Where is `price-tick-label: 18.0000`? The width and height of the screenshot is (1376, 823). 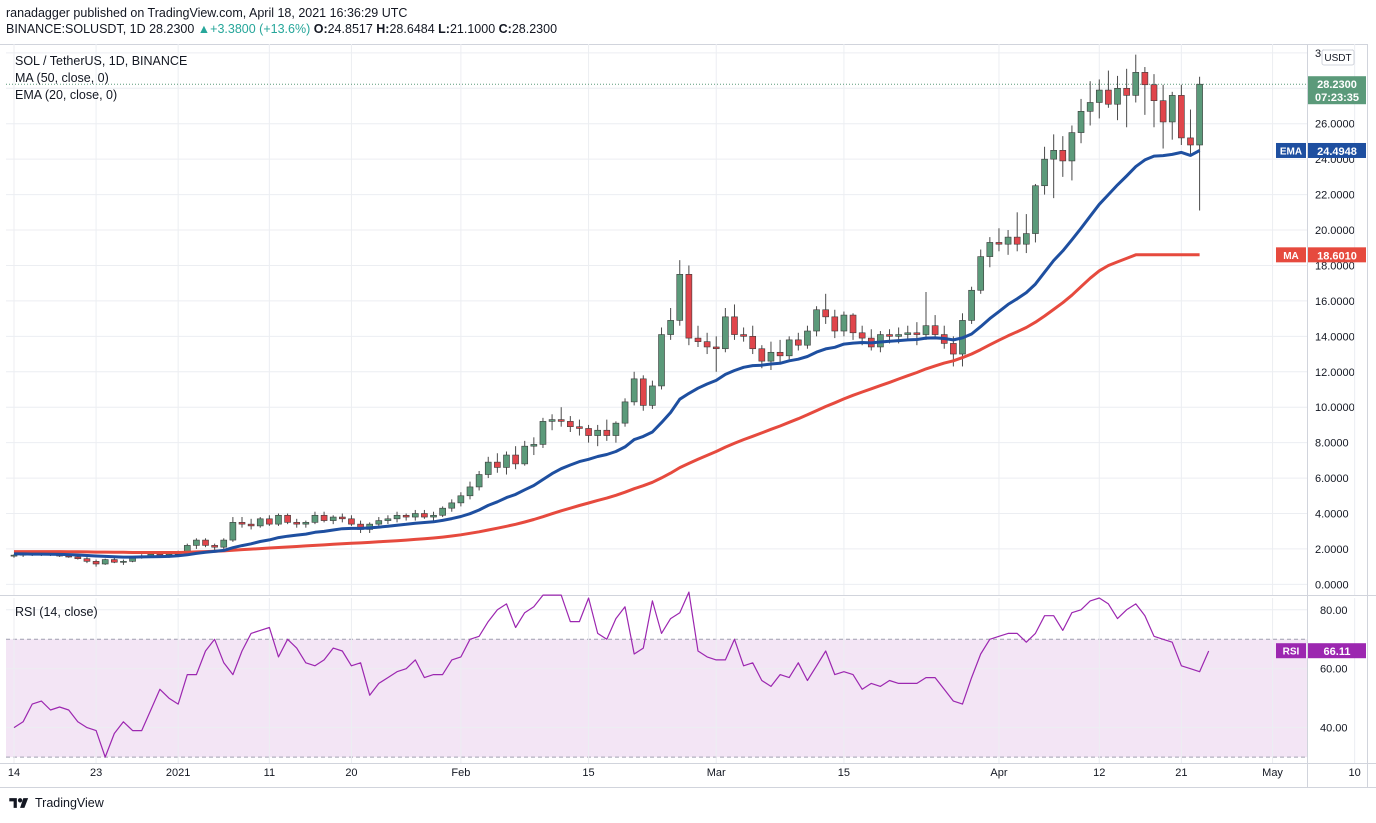 price-tick-label: 18.0000 is located at coordinates (1335, 266).